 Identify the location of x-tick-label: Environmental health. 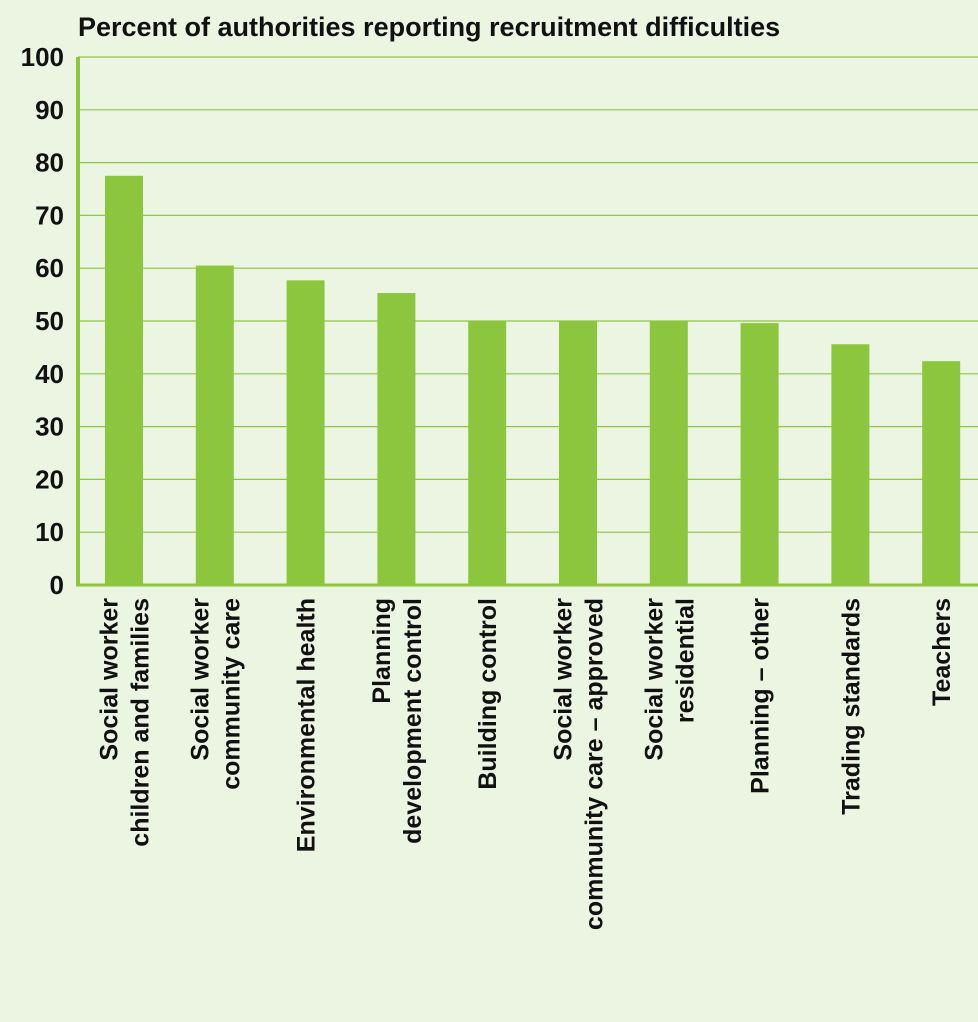
(307, 725).